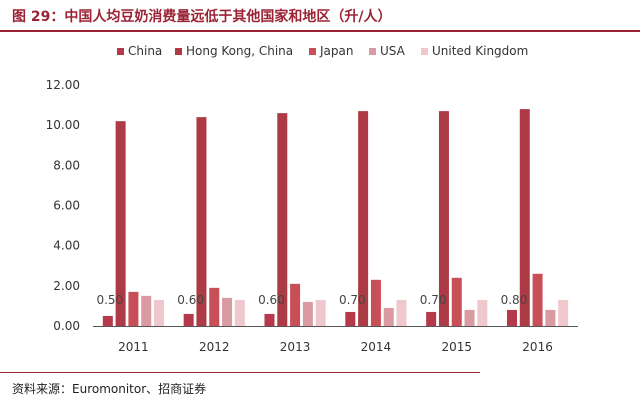 The image size is (640, 403). What do you see at coordinates (514, 300) in the screenshot?
I see `data-label-5: 0.80` at bounding box center [514, 300].